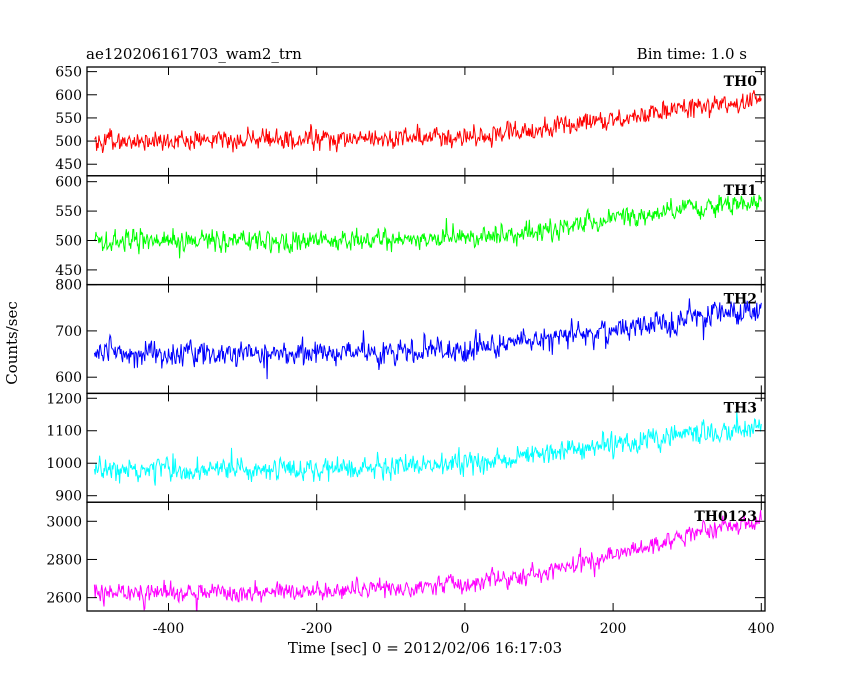 Image resolution: width=850 pixels, height=680 pixels. I want to click on panel-th1: 450 500 550 600 TH1, so click(410, 230).